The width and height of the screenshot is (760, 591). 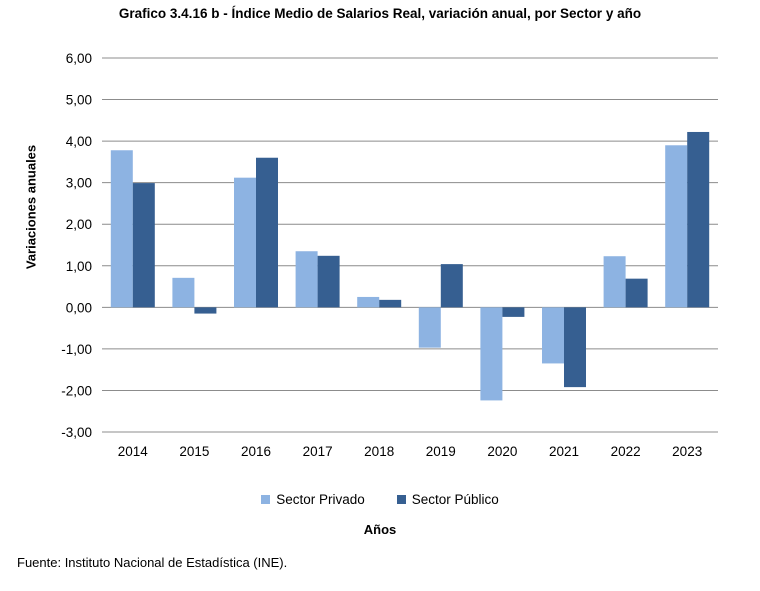 What do you see at coordinates (267, 232) in the screenshot?
I see `bar-publico-2016` at bounding box center [267, 232].